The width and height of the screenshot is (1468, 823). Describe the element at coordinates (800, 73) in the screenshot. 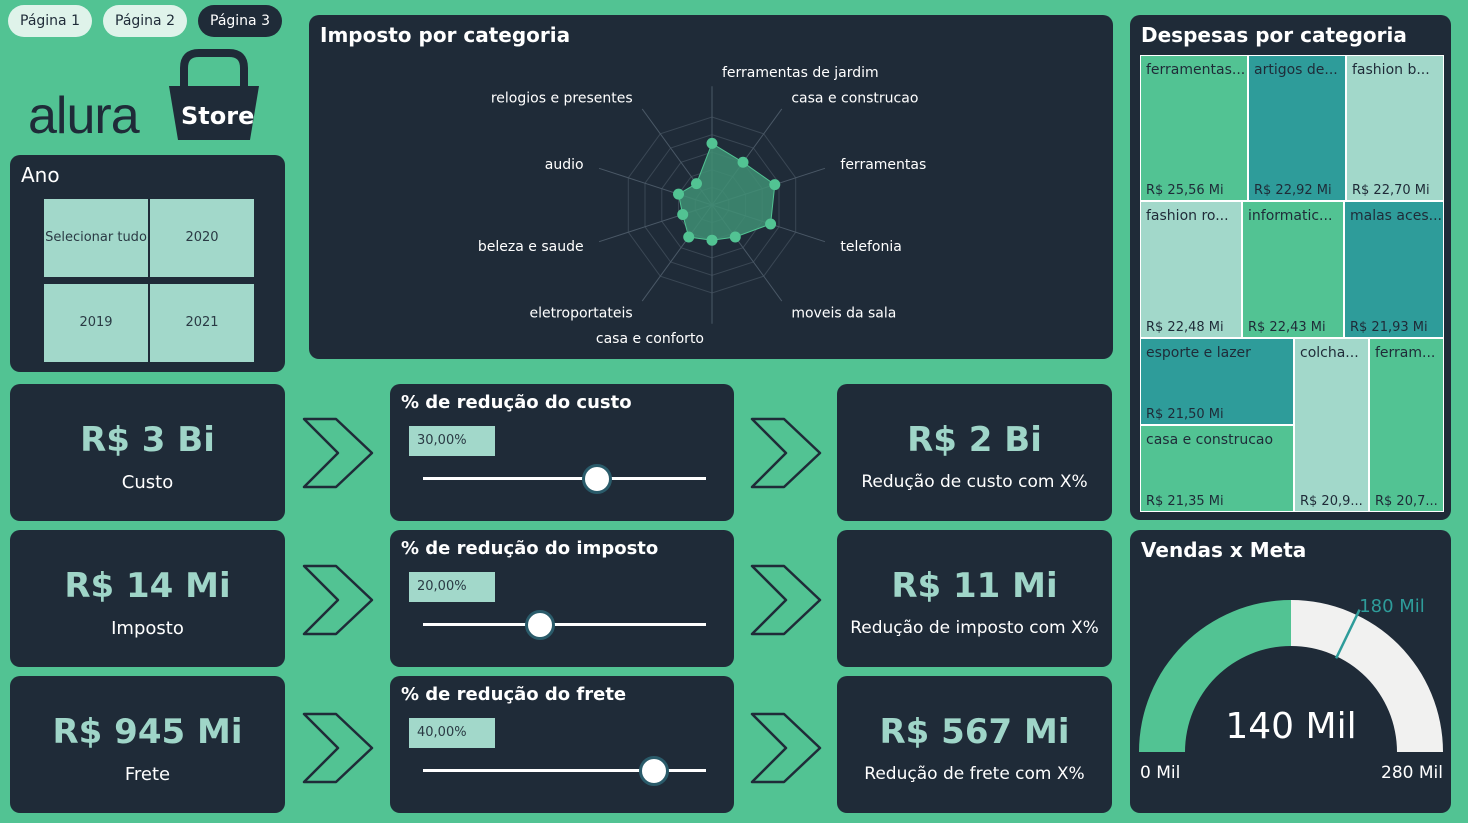

I see `radar-category-label: ferramentas de jardim` at that location.